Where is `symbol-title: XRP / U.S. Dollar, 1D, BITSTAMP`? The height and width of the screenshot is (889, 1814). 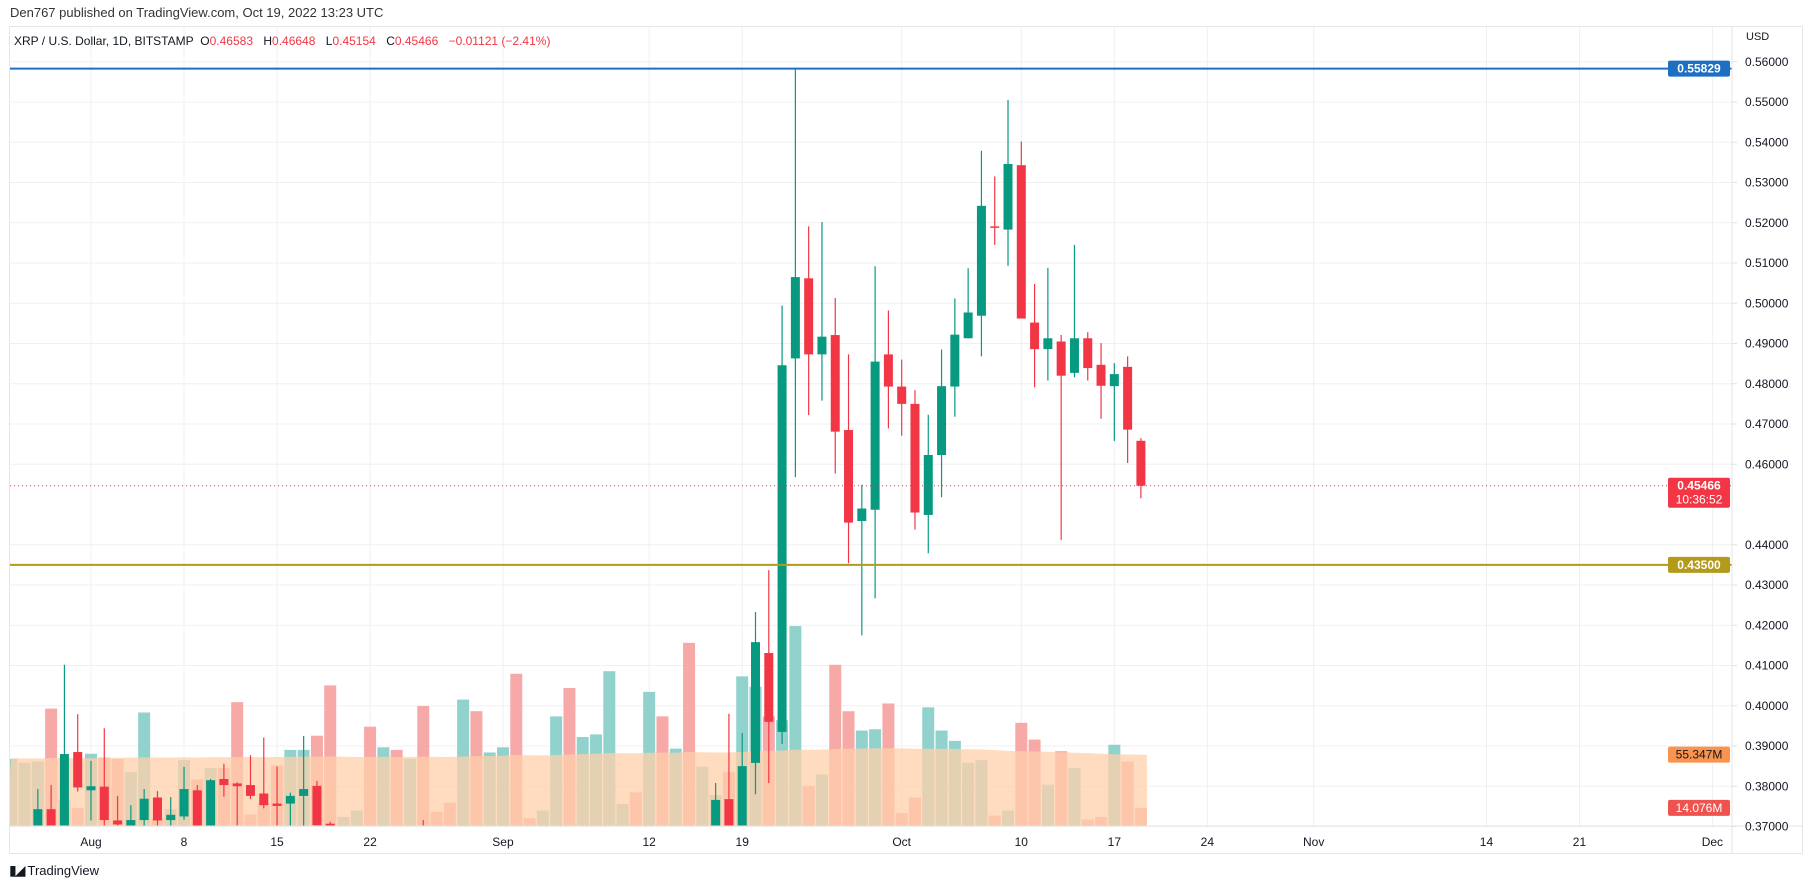 symbol-title: XRP / U.S. Dollar, 1D, BITSTAMP is located at coordinates (104, 41).